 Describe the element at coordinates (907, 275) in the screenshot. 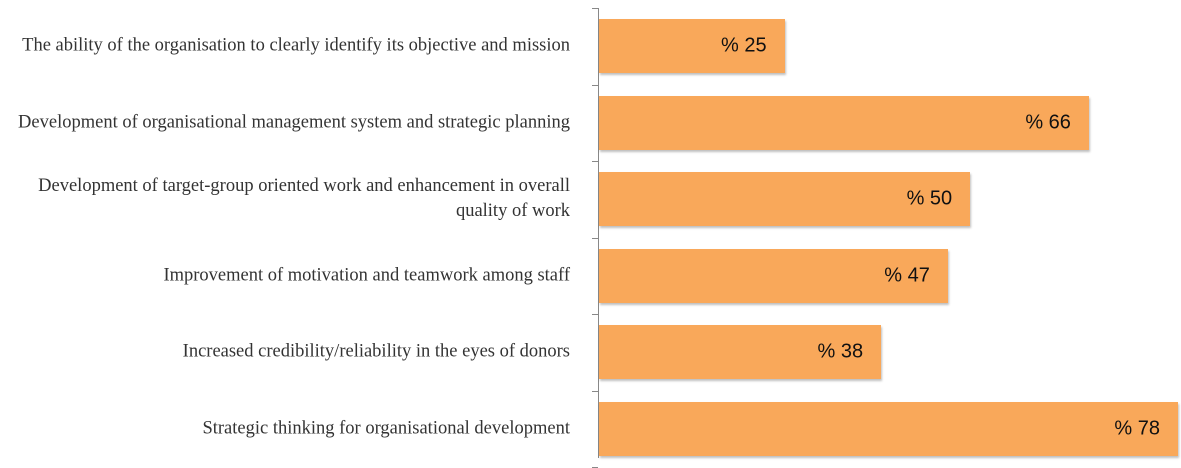

I see `value-label: % 47` at that location.